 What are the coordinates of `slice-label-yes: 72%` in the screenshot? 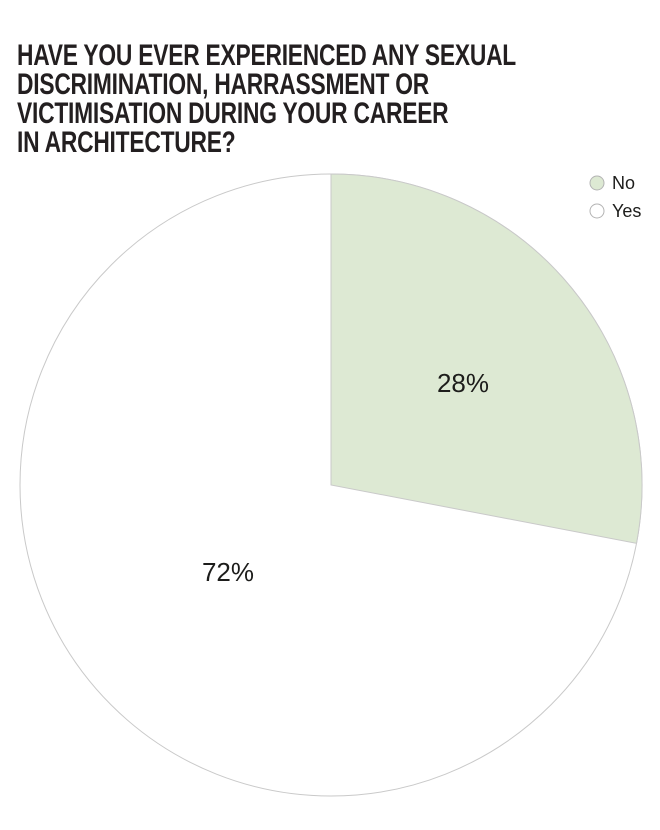 It's located at (228, 572).